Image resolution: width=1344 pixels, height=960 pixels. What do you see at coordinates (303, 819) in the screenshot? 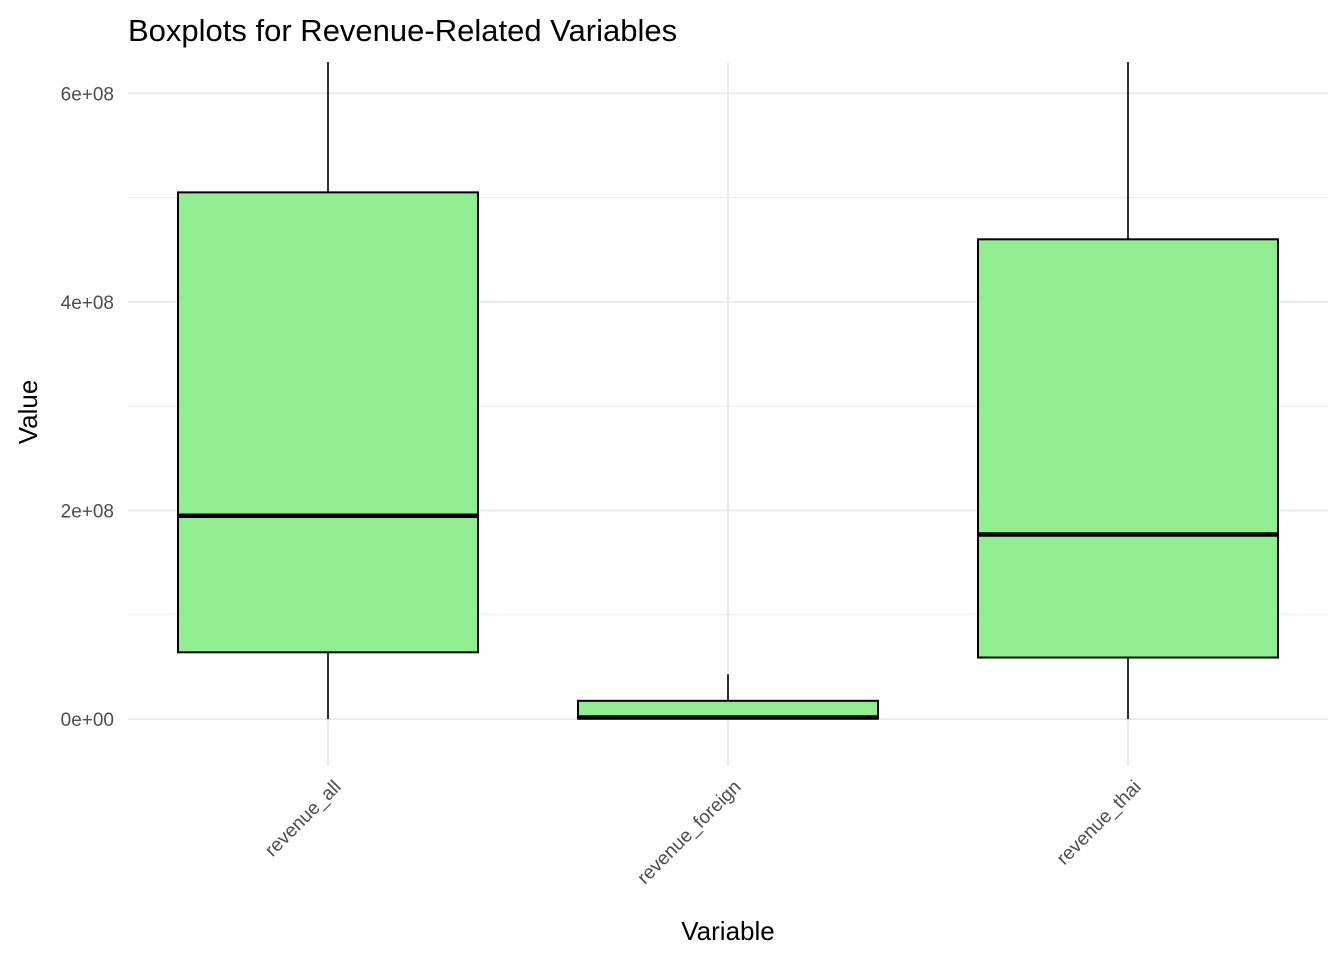
I see `x-tick-label: revenue_all` at bounding box center [303, 819].